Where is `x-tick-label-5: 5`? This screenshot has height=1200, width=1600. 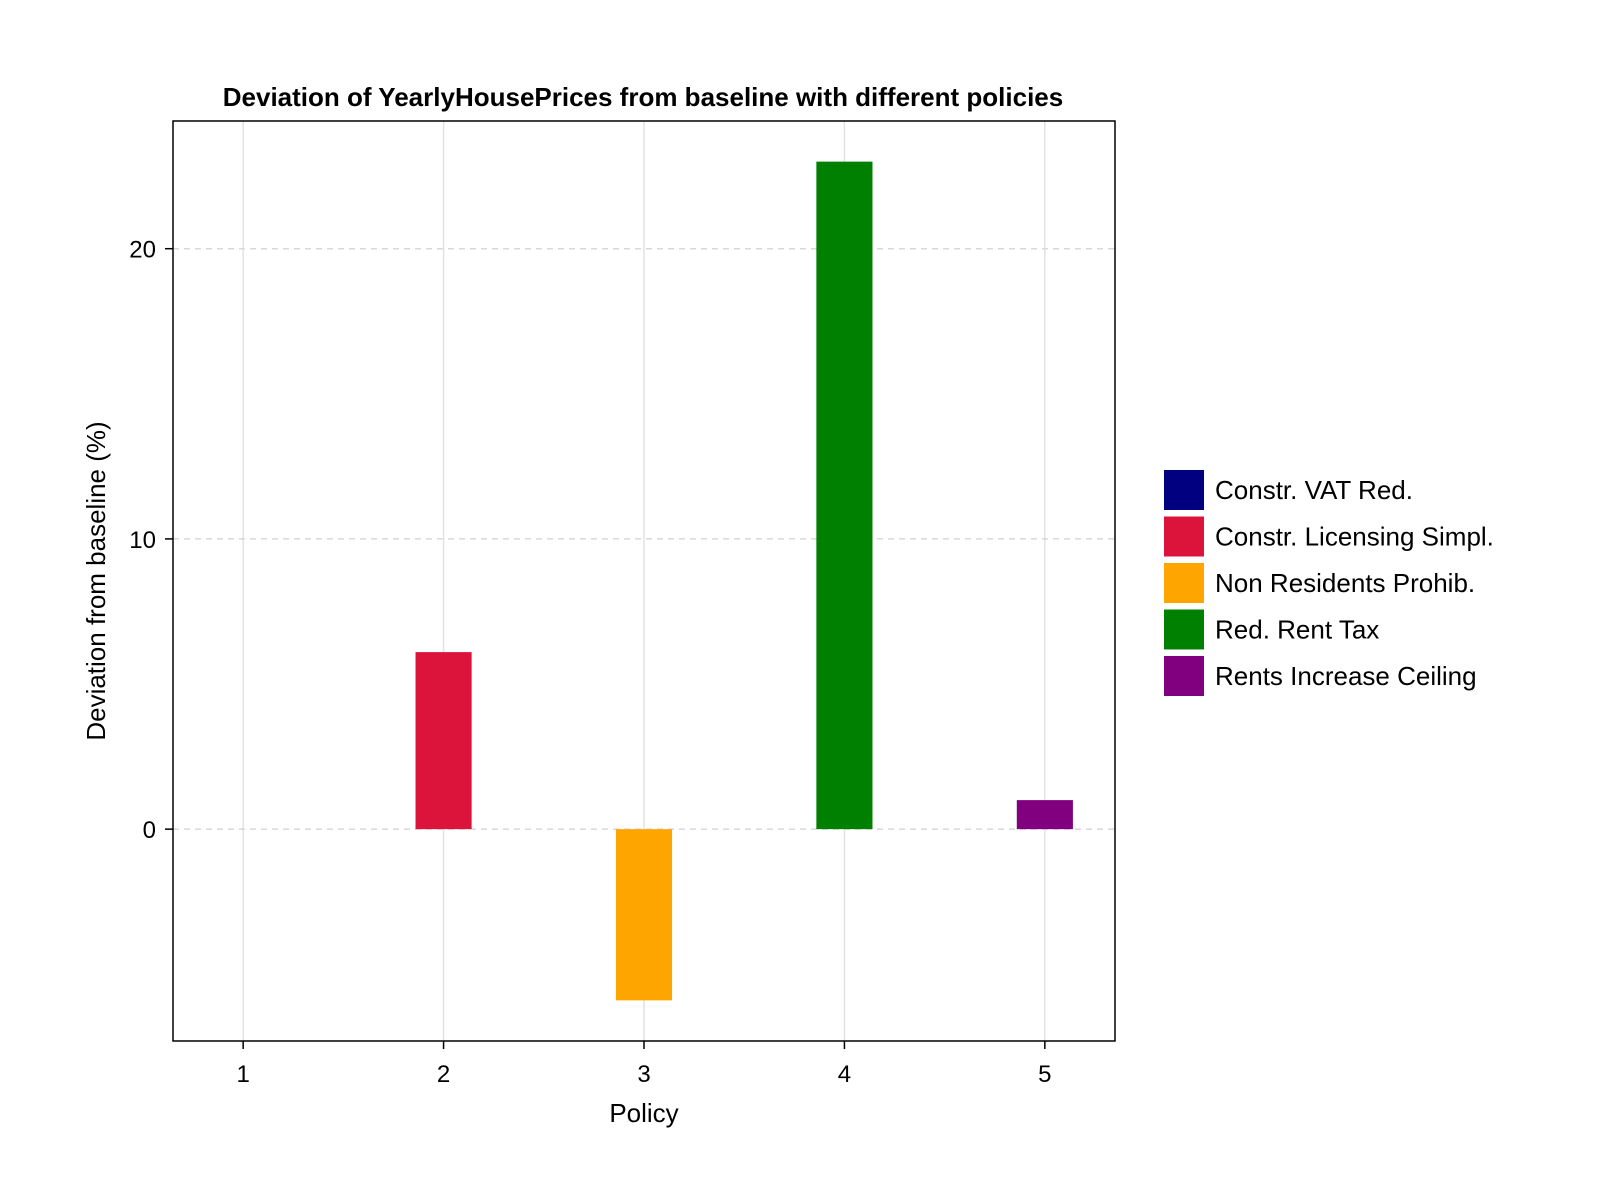
x-tick-label-5: 5 is located at coordinates (1044, 1074).